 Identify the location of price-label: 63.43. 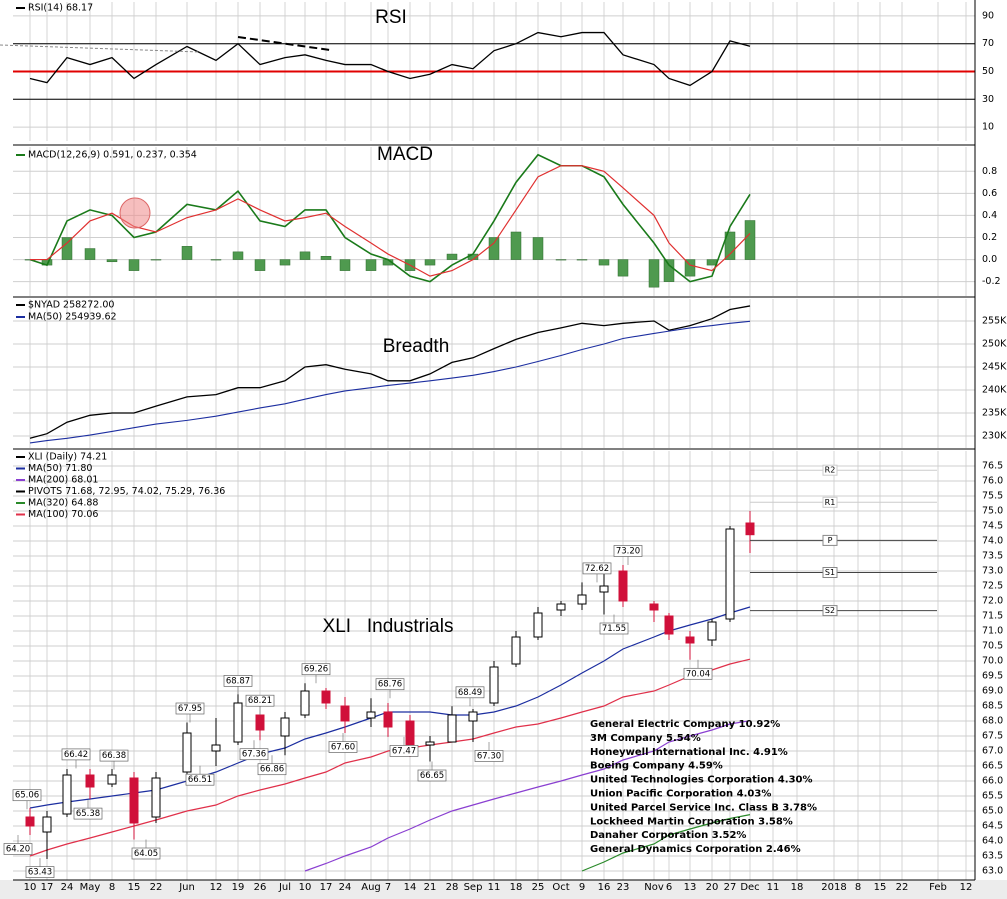
(40, 873).